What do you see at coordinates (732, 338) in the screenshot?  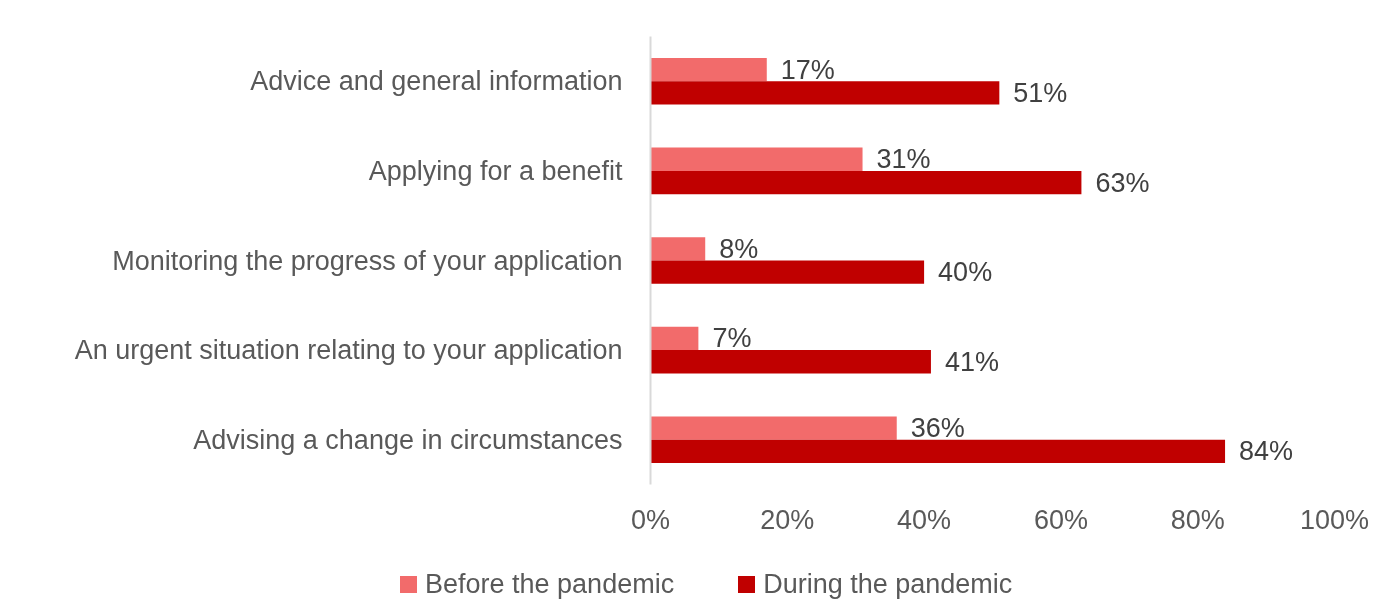 I see `data-label: 7%` at bounding box center [732, 338].